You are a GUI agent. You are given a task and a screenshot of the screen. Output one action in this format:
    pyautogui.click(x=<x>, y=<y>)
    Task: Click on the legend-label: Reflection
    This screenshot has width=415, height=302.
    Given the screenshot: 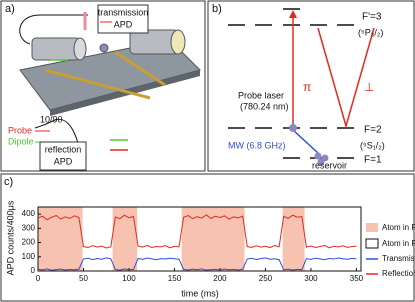 What is the action you would take?
    pyautogui.click(x=398, y=273)
    